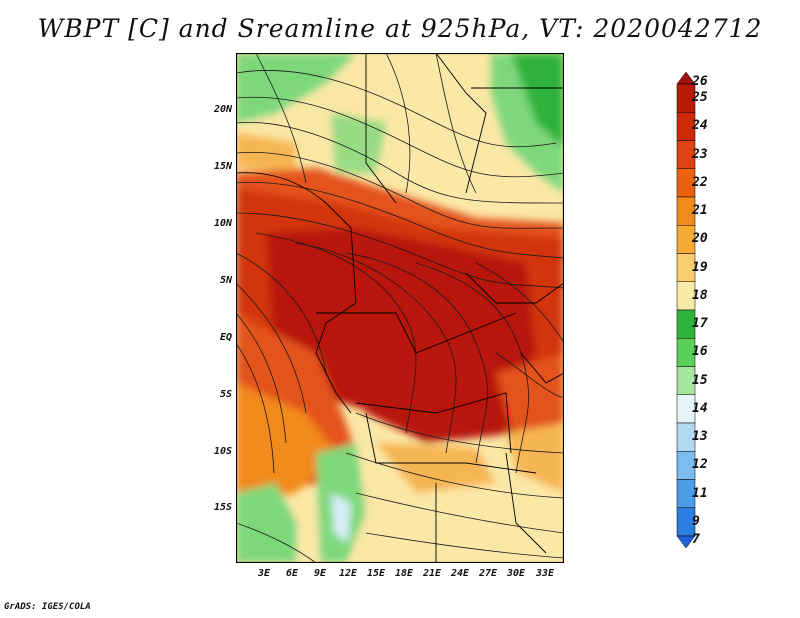 This screenshot has width=800, height=618. I want to click on lat-label-10s: 10S, so click(222, 451).